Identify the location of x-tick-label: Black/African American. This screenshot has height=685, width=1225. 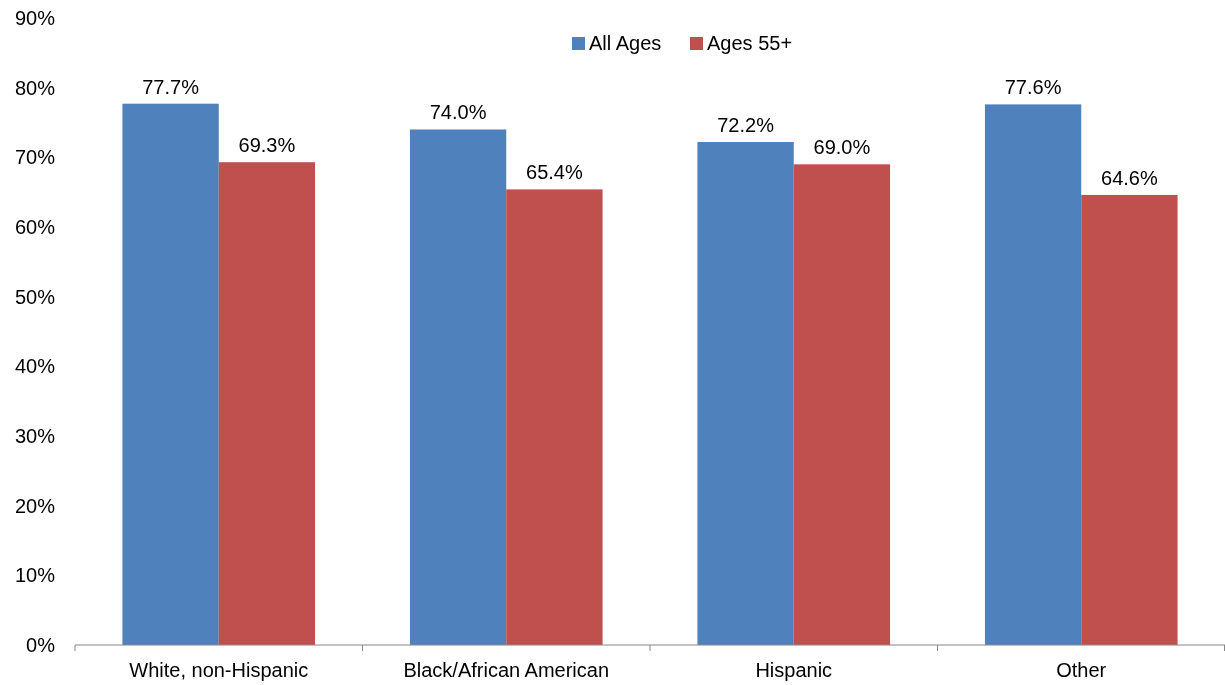
(506, 670).